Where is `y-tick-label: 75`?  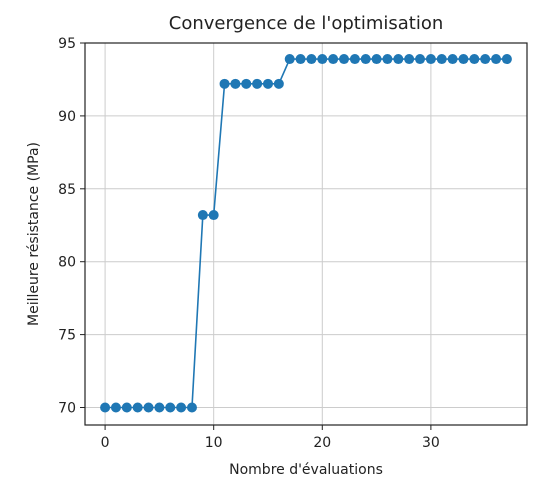 y-tick-label: 75 is located at coordinates (67, 336).